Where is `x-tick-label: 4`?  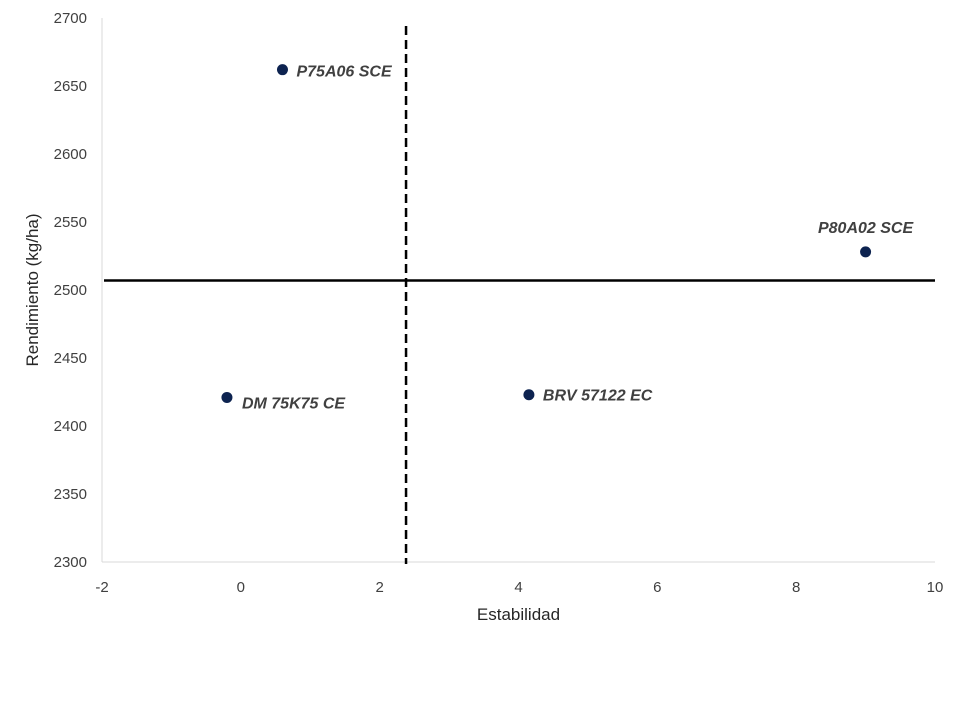
x-tick-label: 4 is located at coordinates (518, 587).